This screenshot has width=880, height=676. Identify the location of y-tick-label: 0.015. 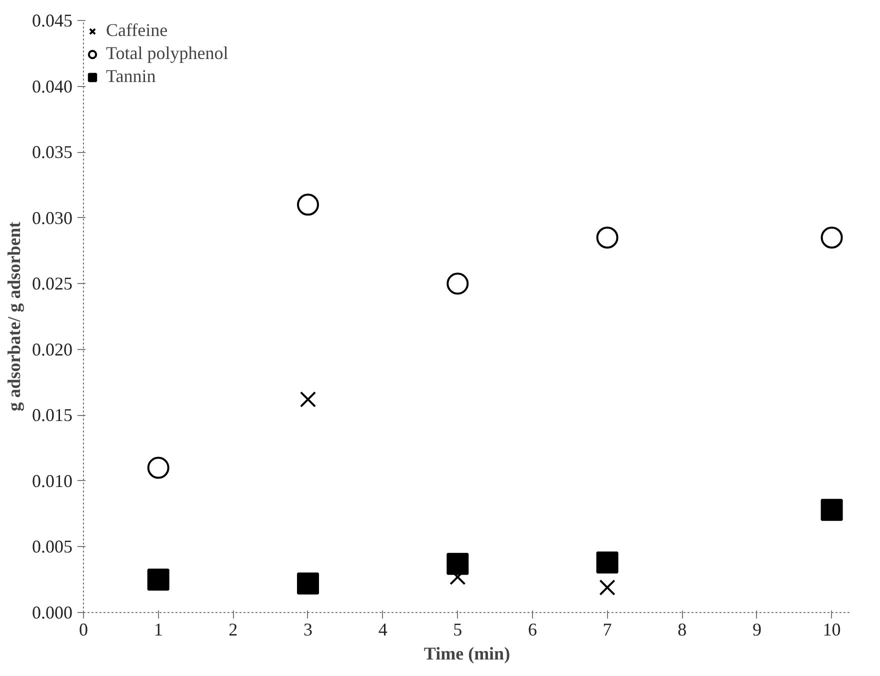
(52, 415).